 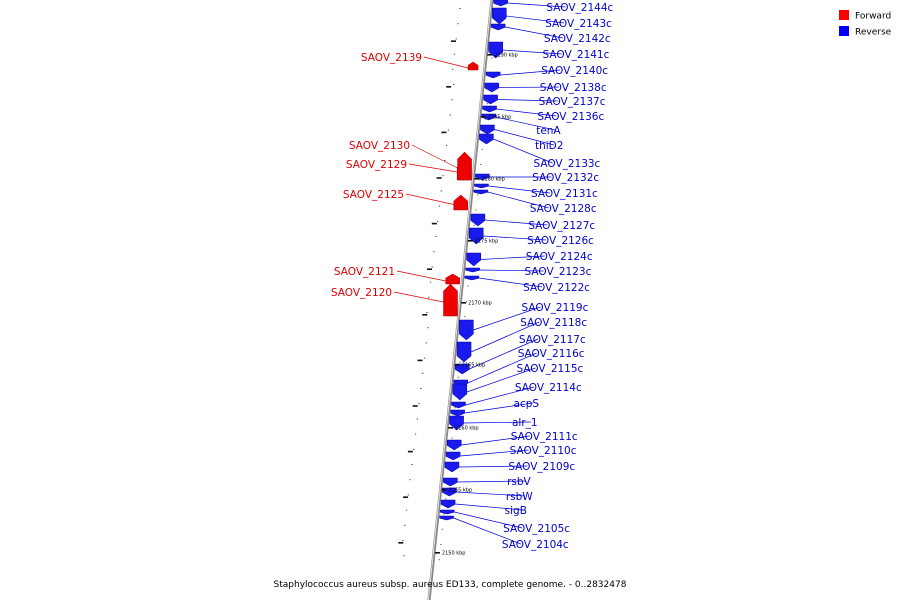 I want to click on reverse-gene-label: SAOV_2104c, so click(x=535, y=545).